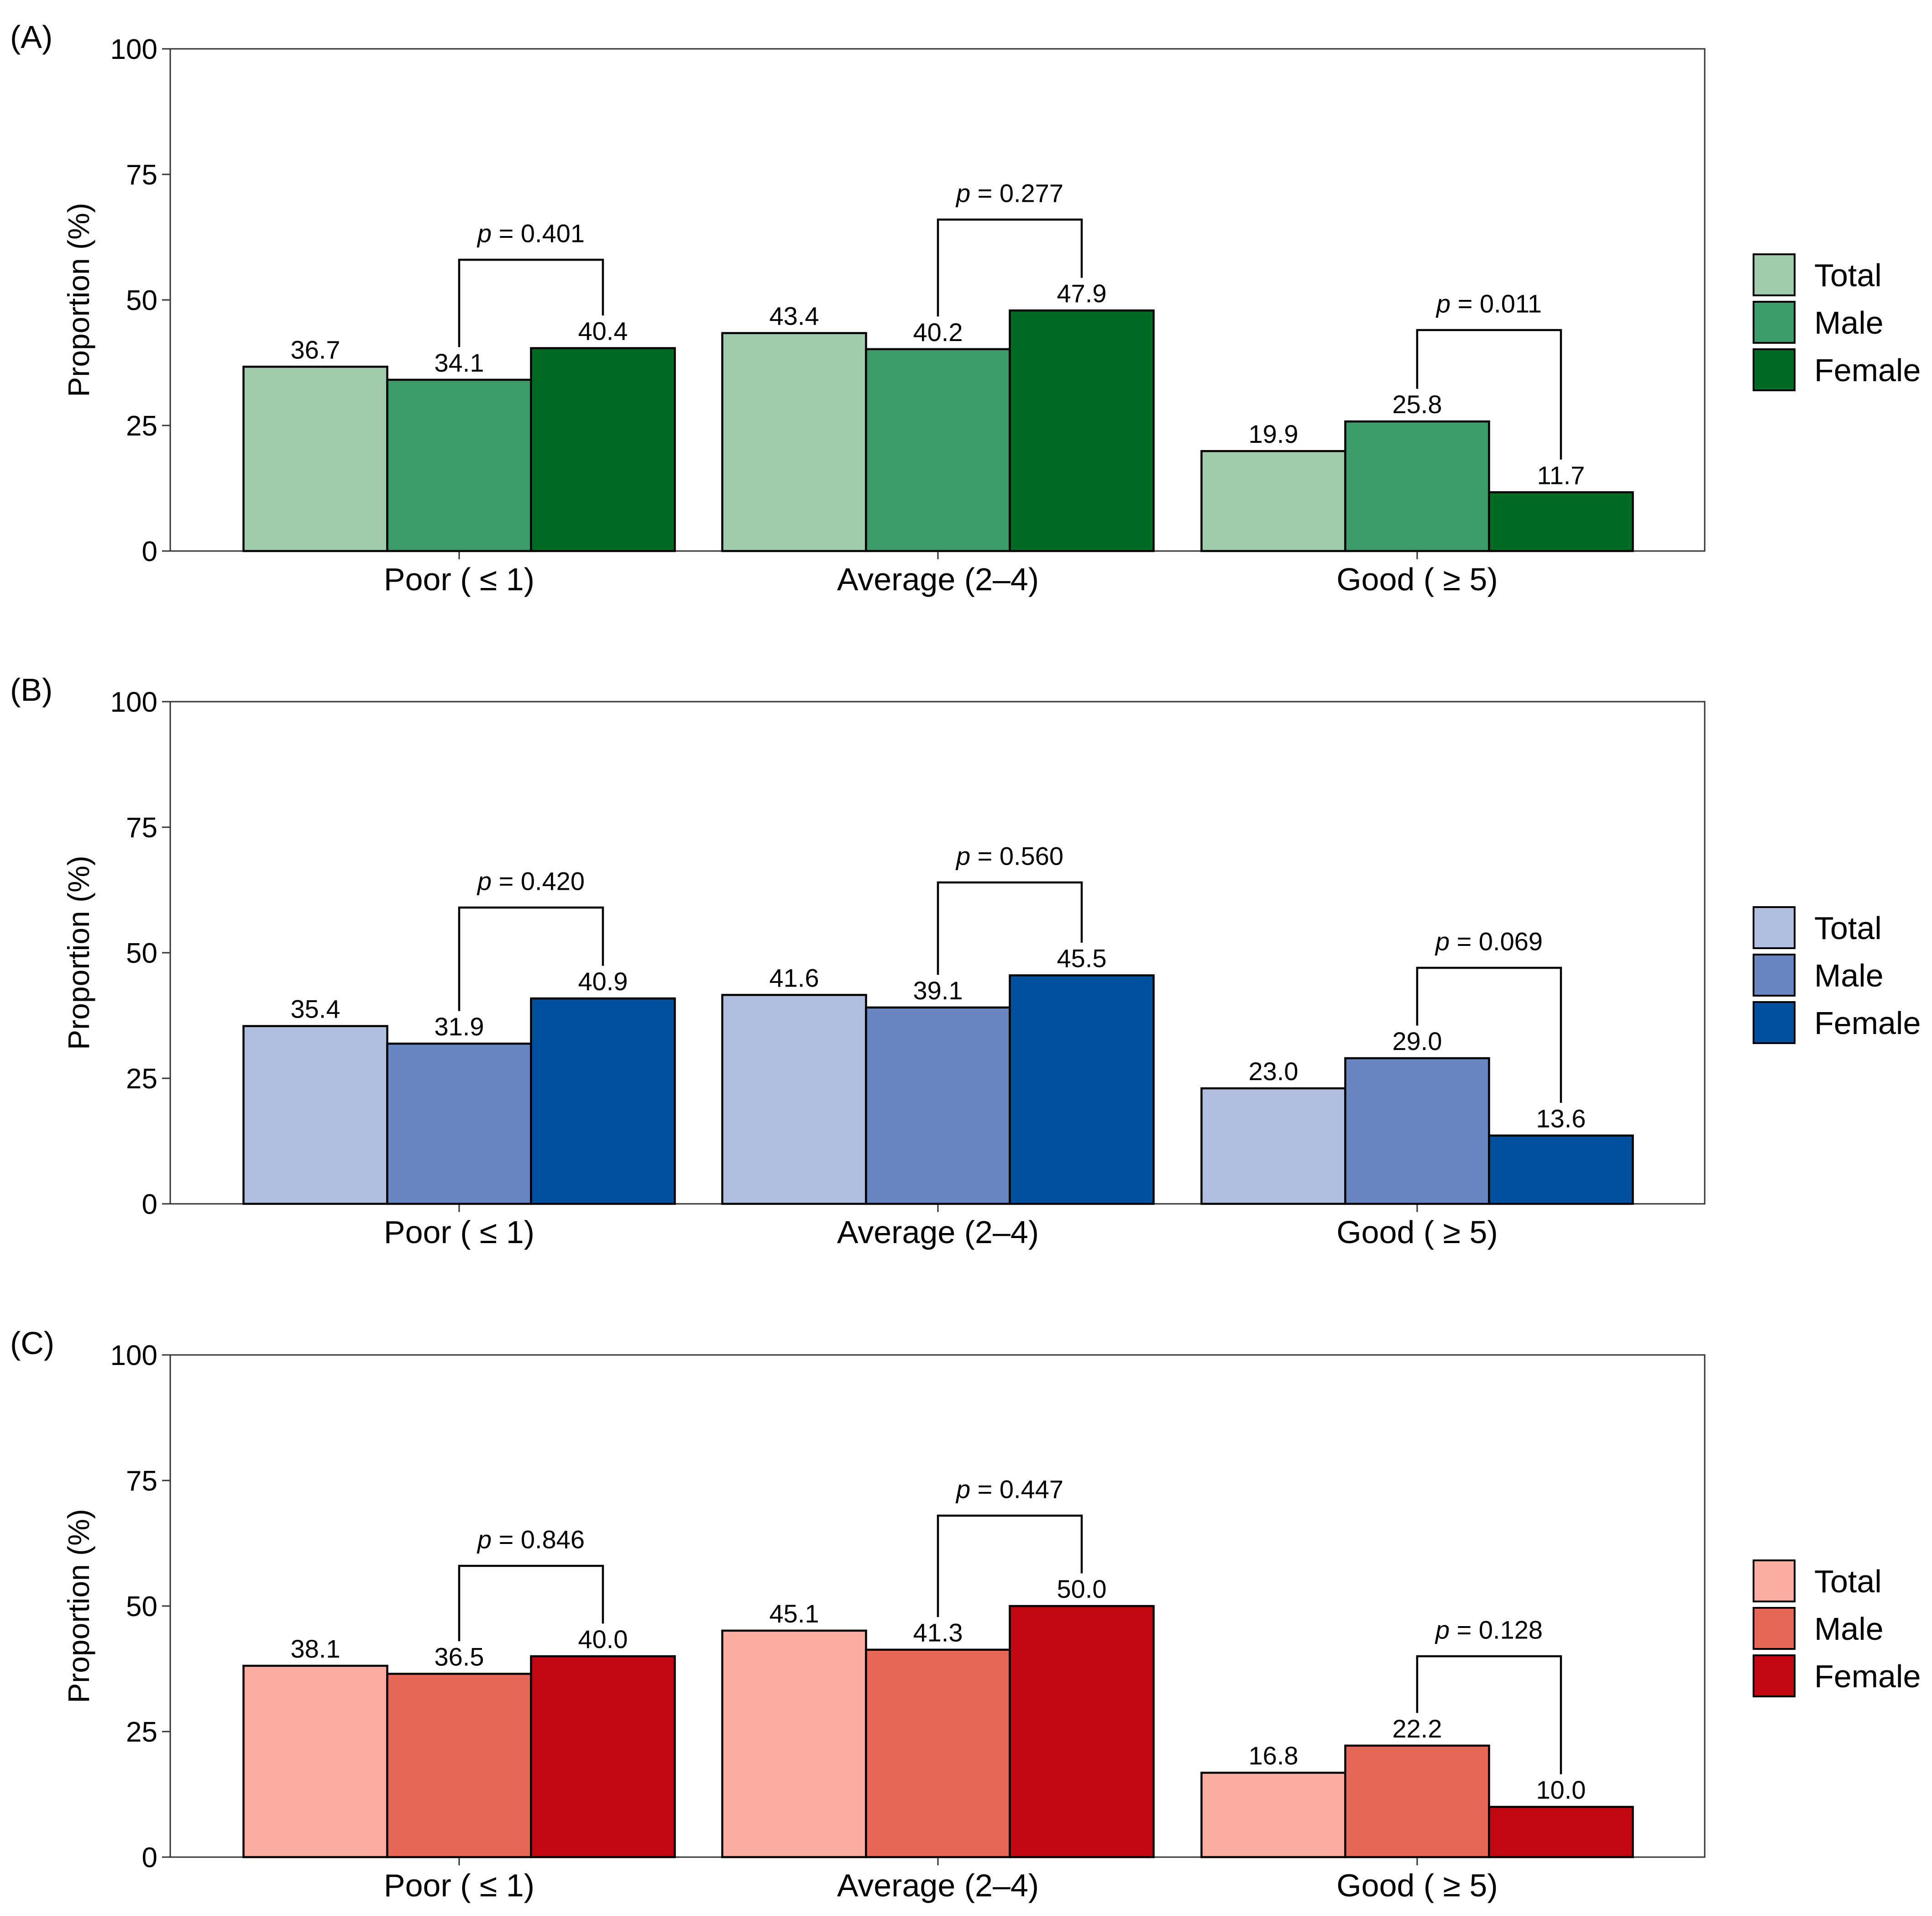 The height and width of the screenshot is (1916, 1932). What do you see at coordinates (1273, 1071) in the screenshot?
I see `data-label: 23.0` at bounding box center [1273, 1071].